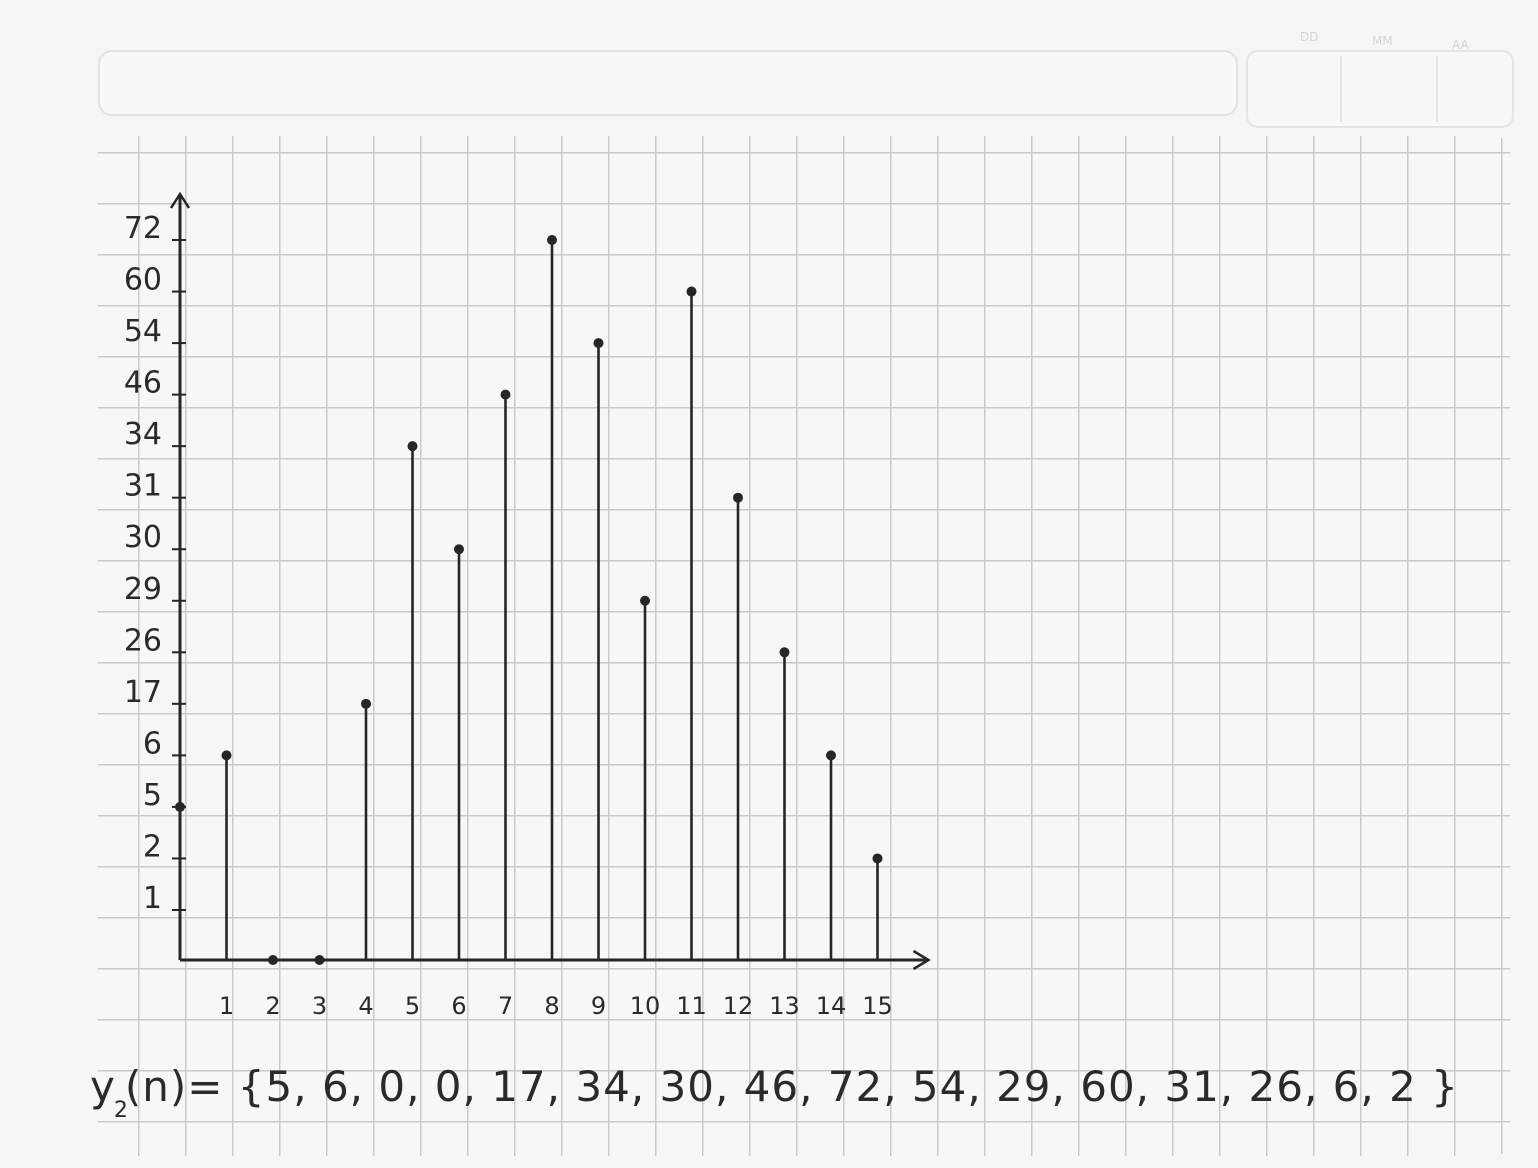  Describe the element at coordinates (365, 1006) in the screenshot. I see `x-tick-label: 4` at that location.